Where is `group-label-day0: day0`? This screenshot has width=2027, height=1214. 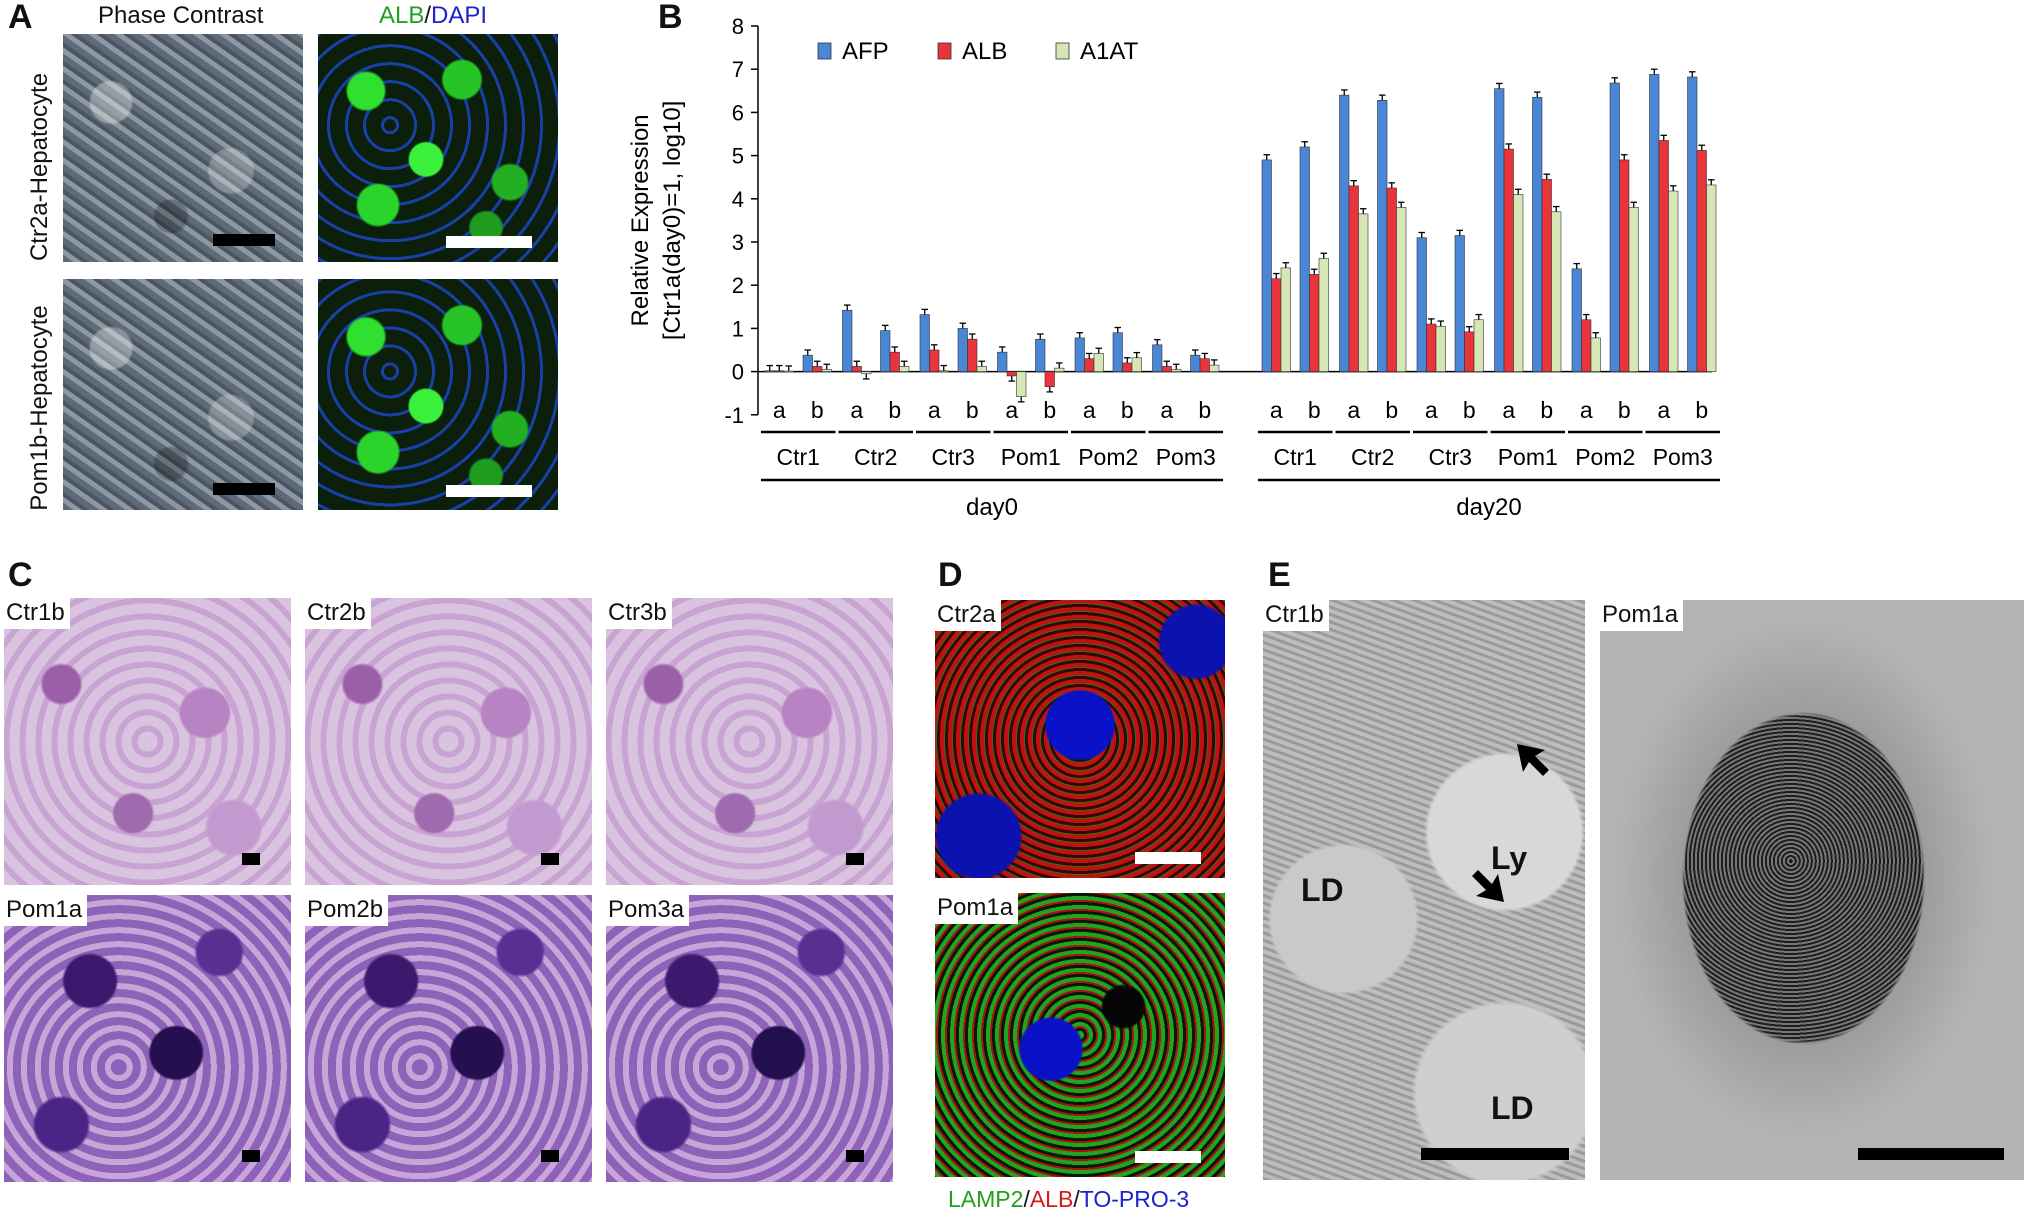
group-label-day0: day0 is located at coordinates (992, 507).